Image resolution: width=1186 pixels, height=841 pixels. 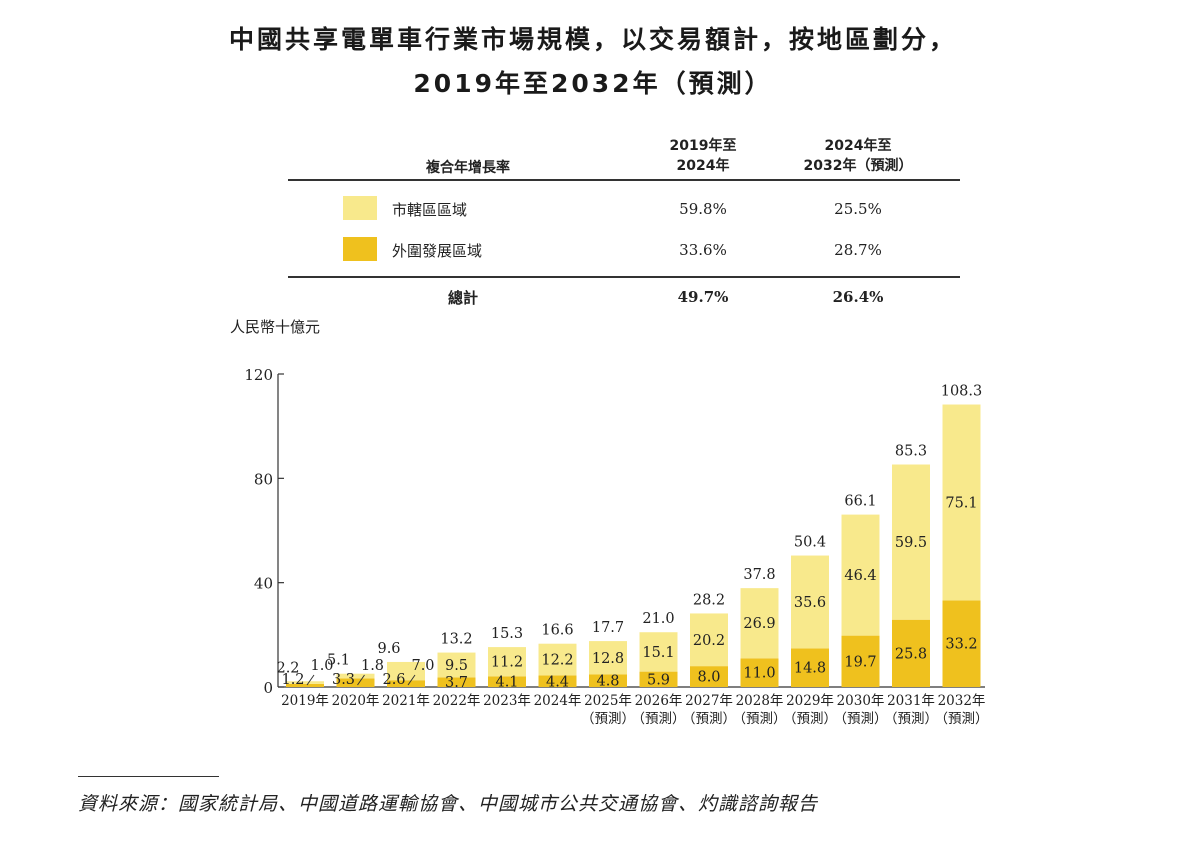 I want to click on data-label-total: 9.6, so click(x=388, y=649).